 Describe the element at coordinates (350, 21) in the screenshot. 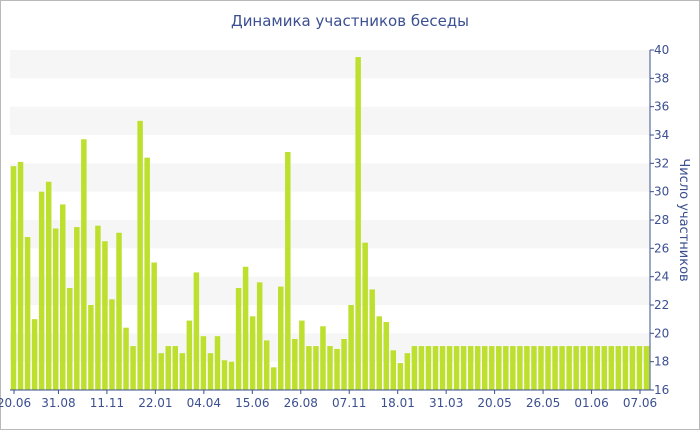

I see `chart-title: Динамика участников беседы` at that location.